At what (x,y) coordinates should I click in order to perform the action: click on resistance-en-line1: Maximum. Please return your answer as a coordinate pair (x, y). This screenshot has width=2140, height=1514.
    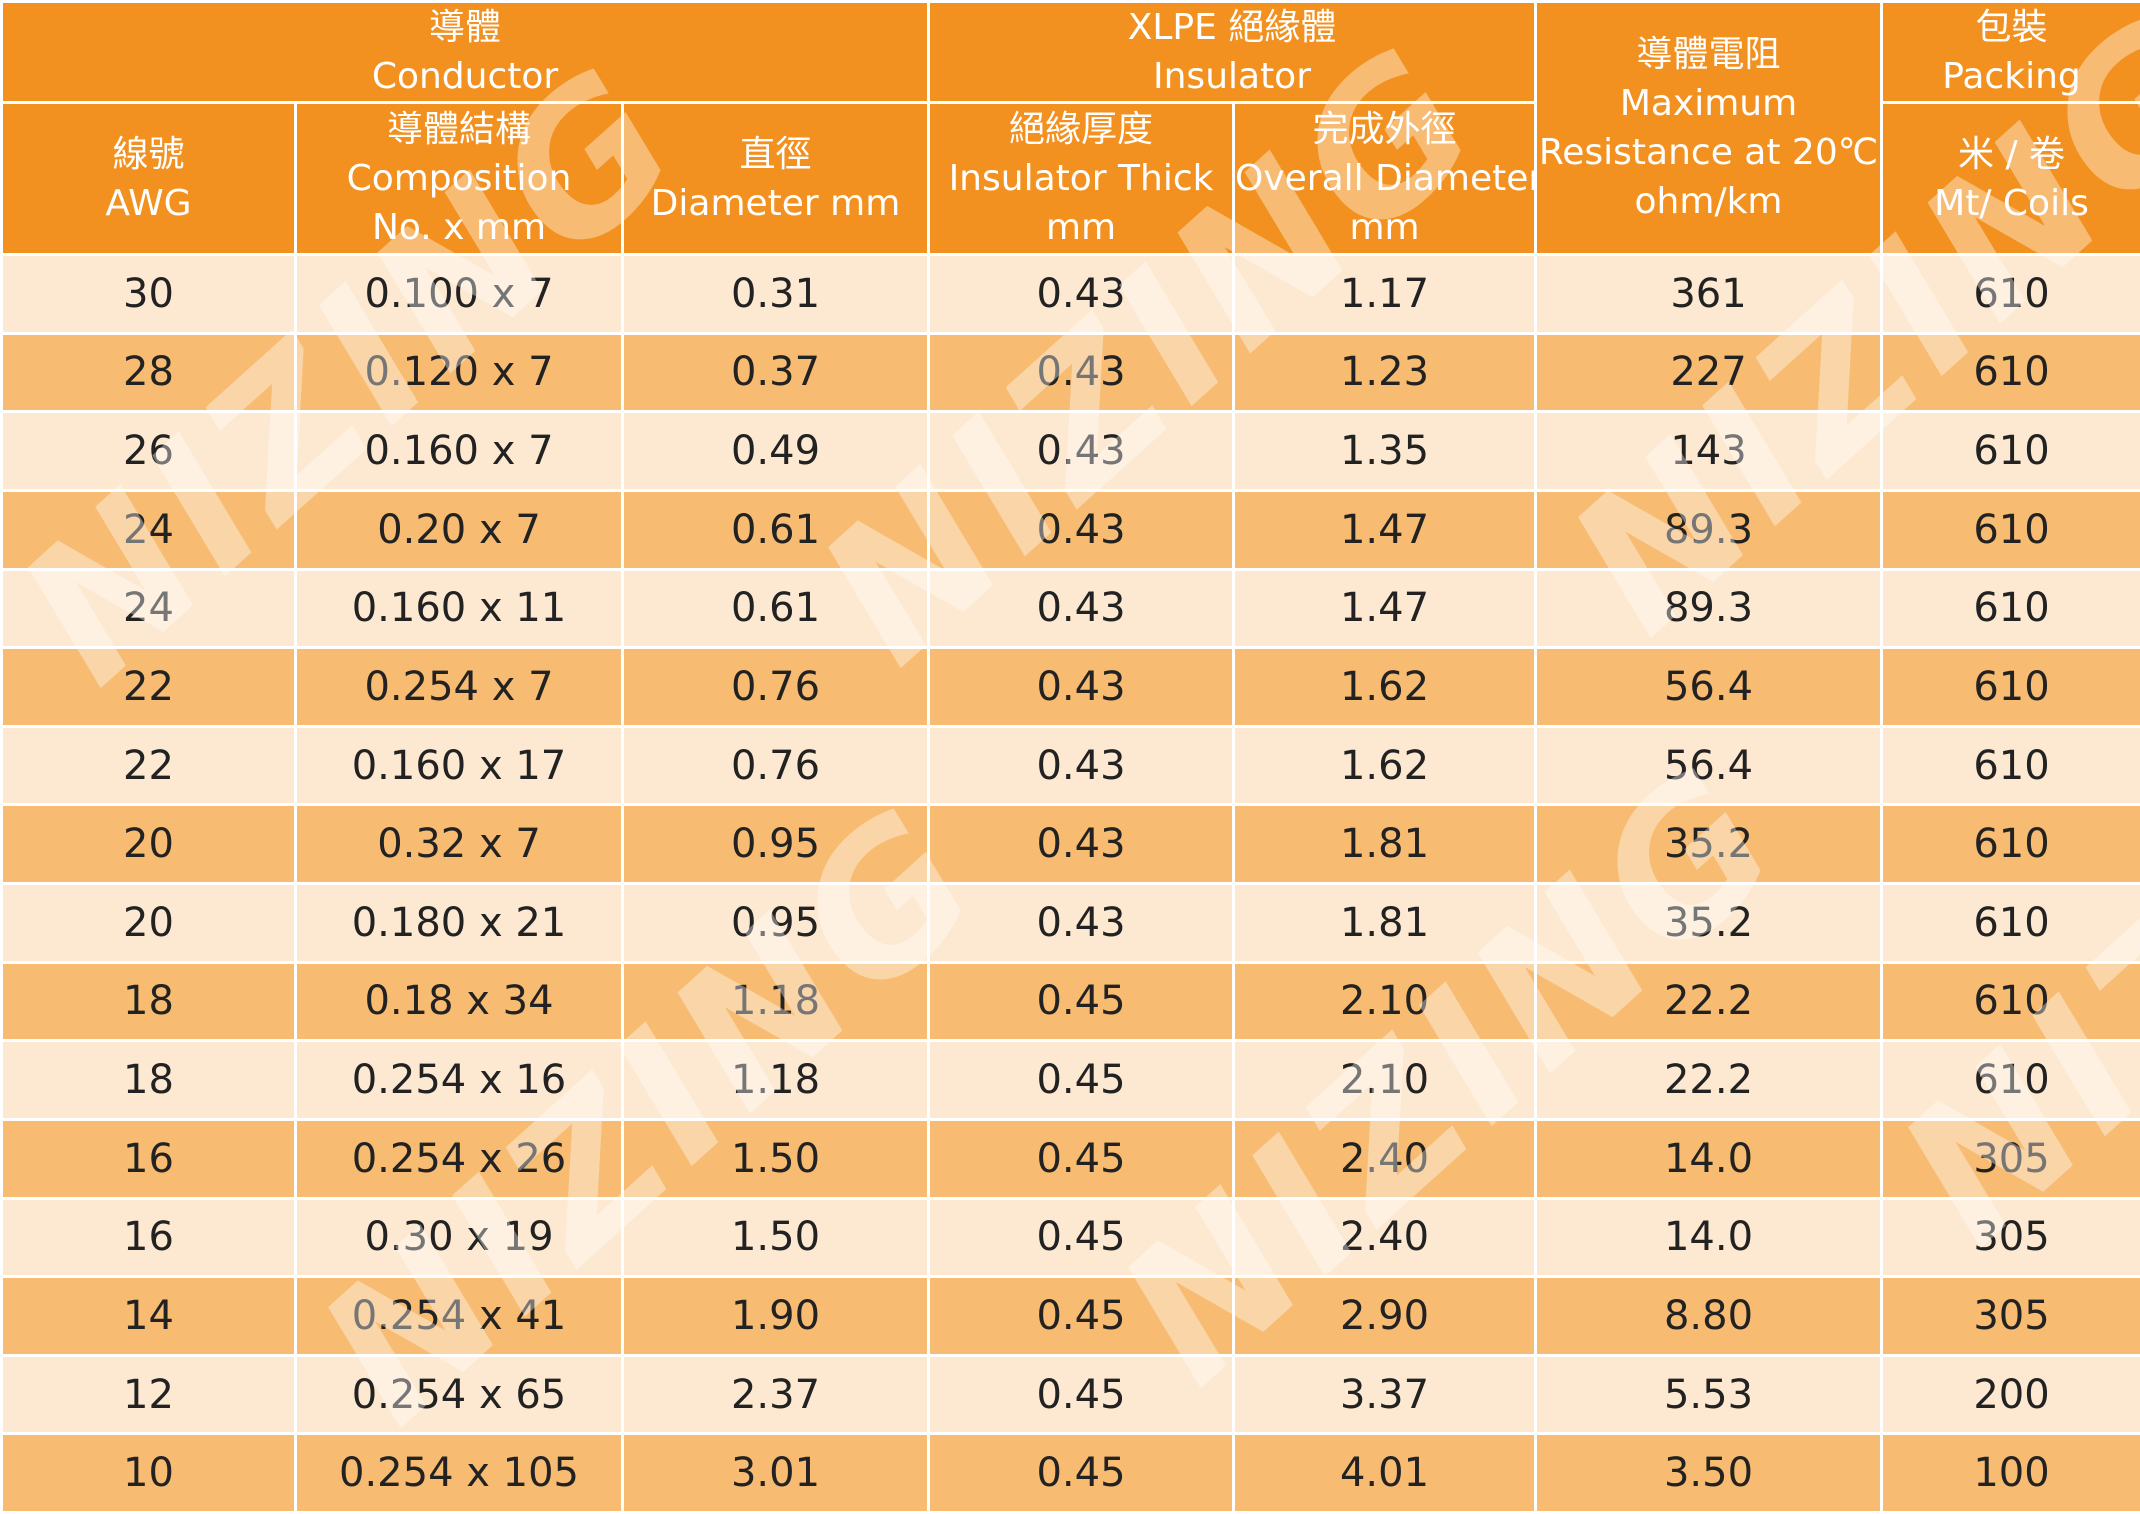
    Looking at the image, I should click on (1708, 103).